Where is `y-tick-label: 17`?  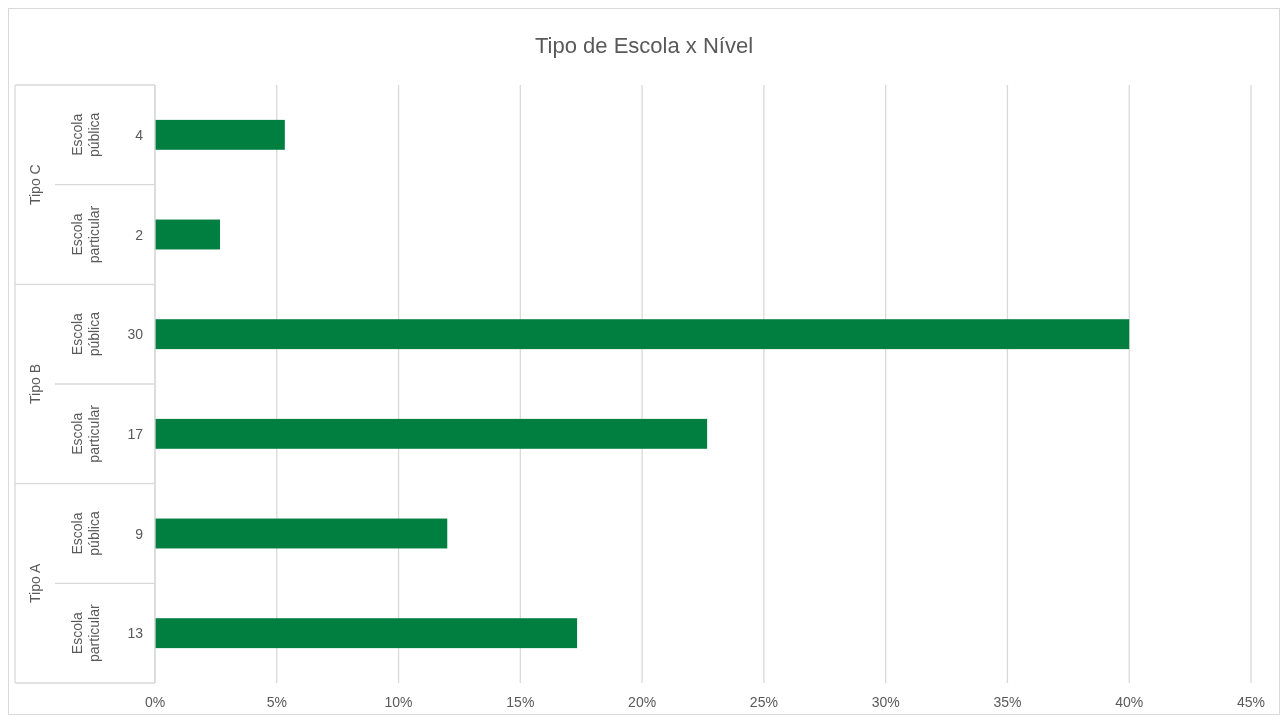 y-tick-label: 17 is located at coordinates (135, 433).